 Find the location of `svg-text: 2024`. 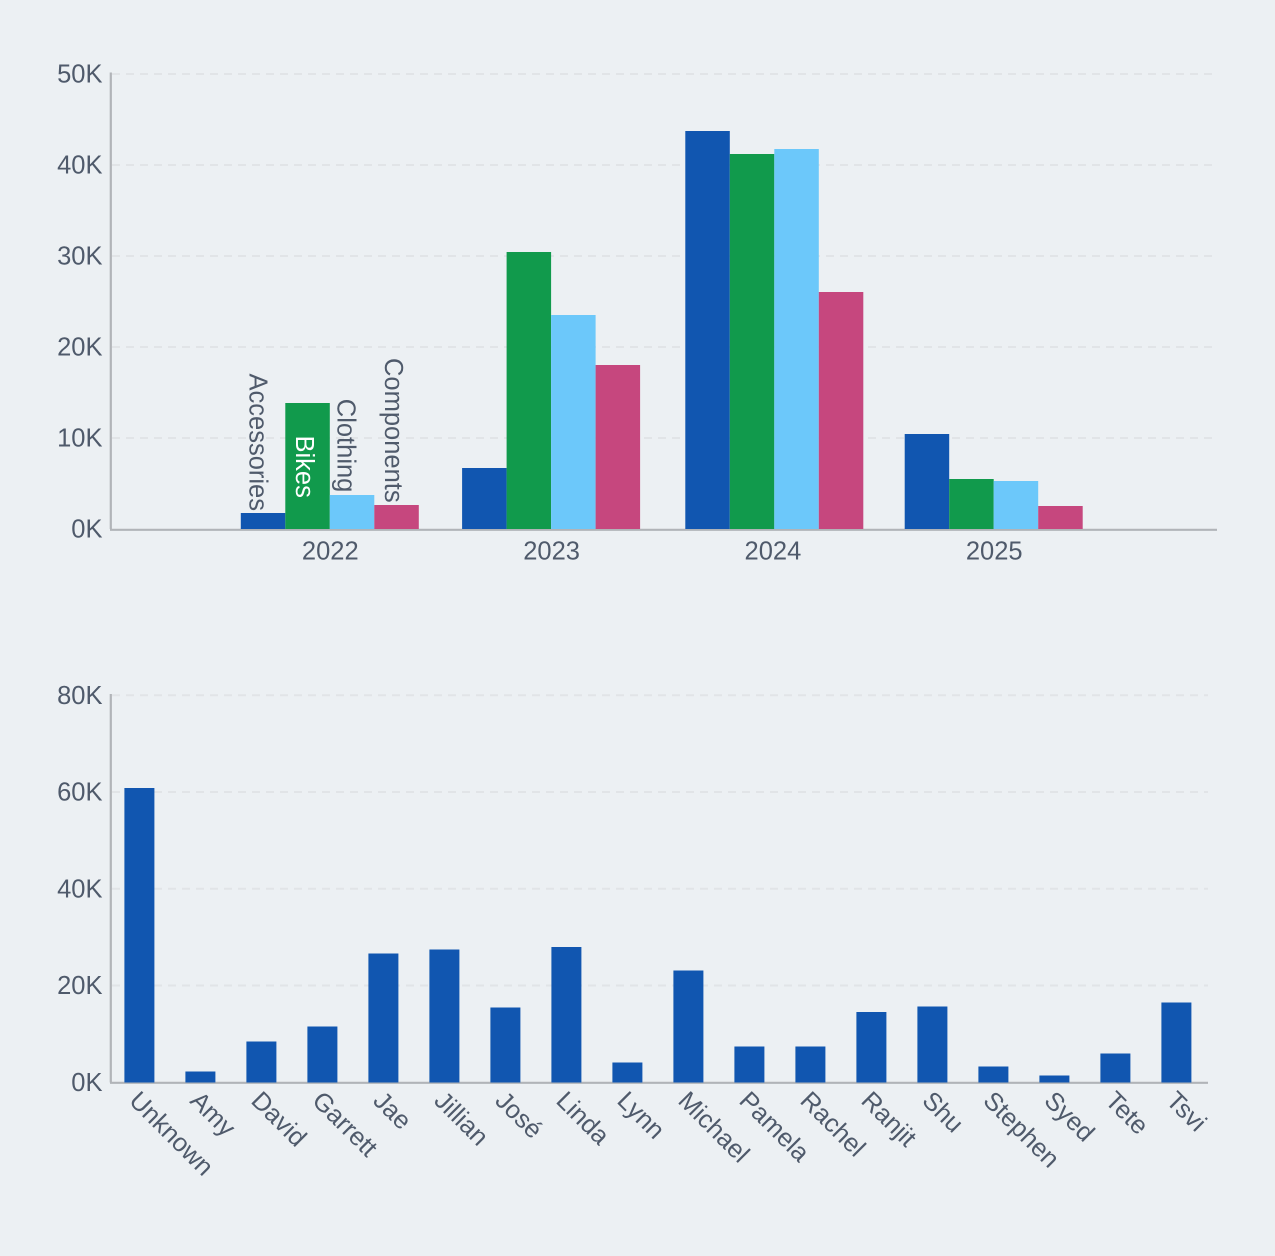

svg-text: 2024 is located at coordinates (773, 552).